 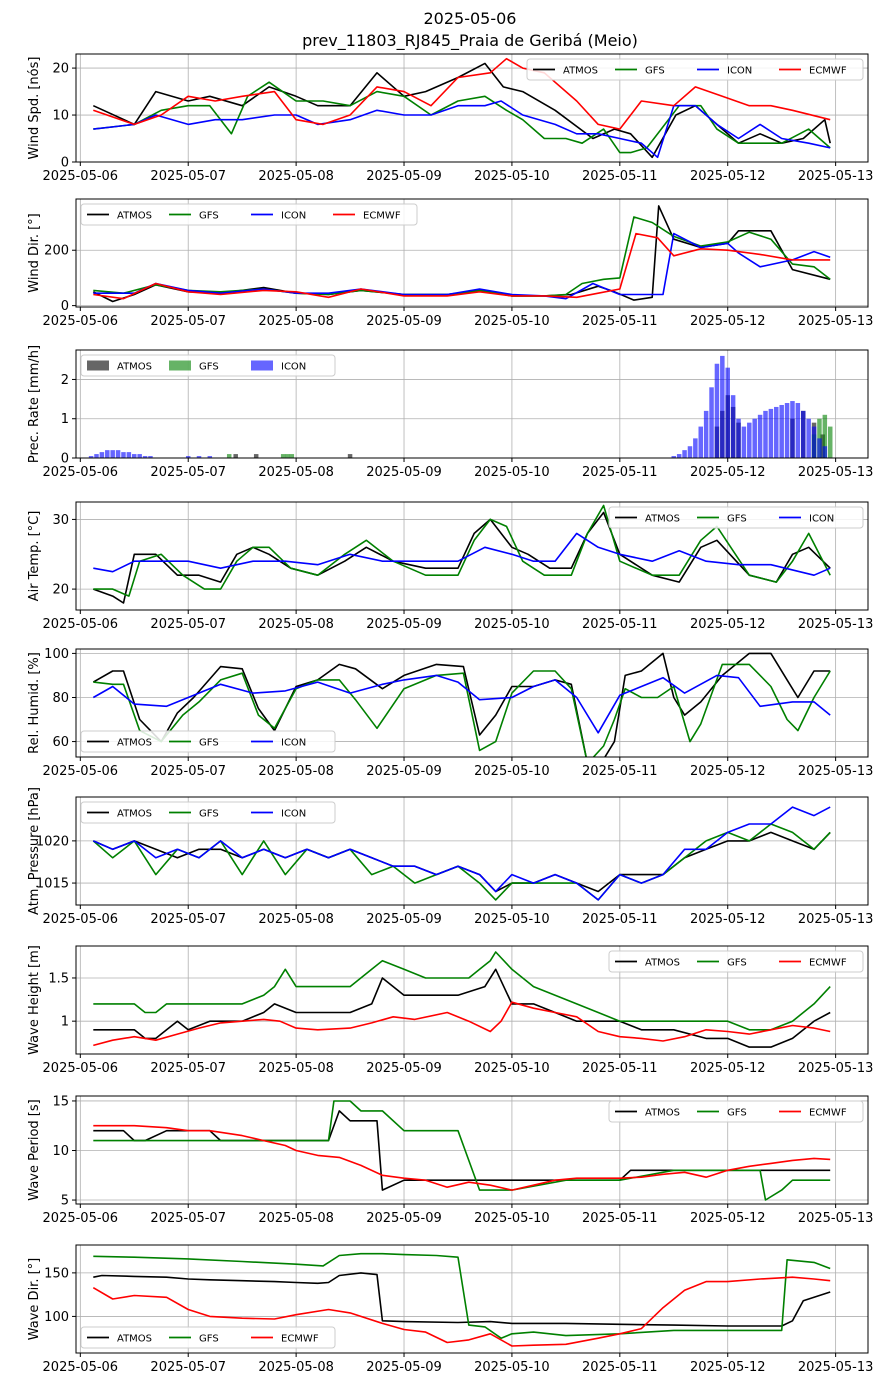 I want to click on y-tick-label: 150, so click(x=56, y=1273).